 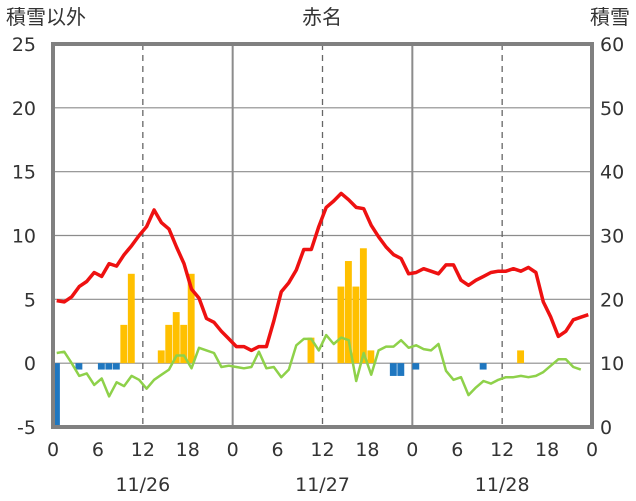 What do you see at coordinates (612, 300) in the screenshot?
I see `right-tick-label-4: 20` at bounding box center [612, 300].